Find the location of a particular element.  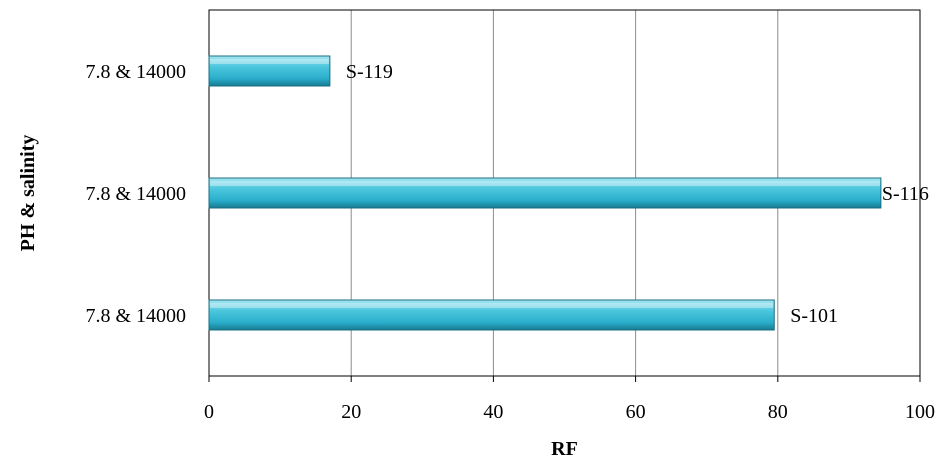

data-label-s-101: S-101 is located at coordinates (814, 316).